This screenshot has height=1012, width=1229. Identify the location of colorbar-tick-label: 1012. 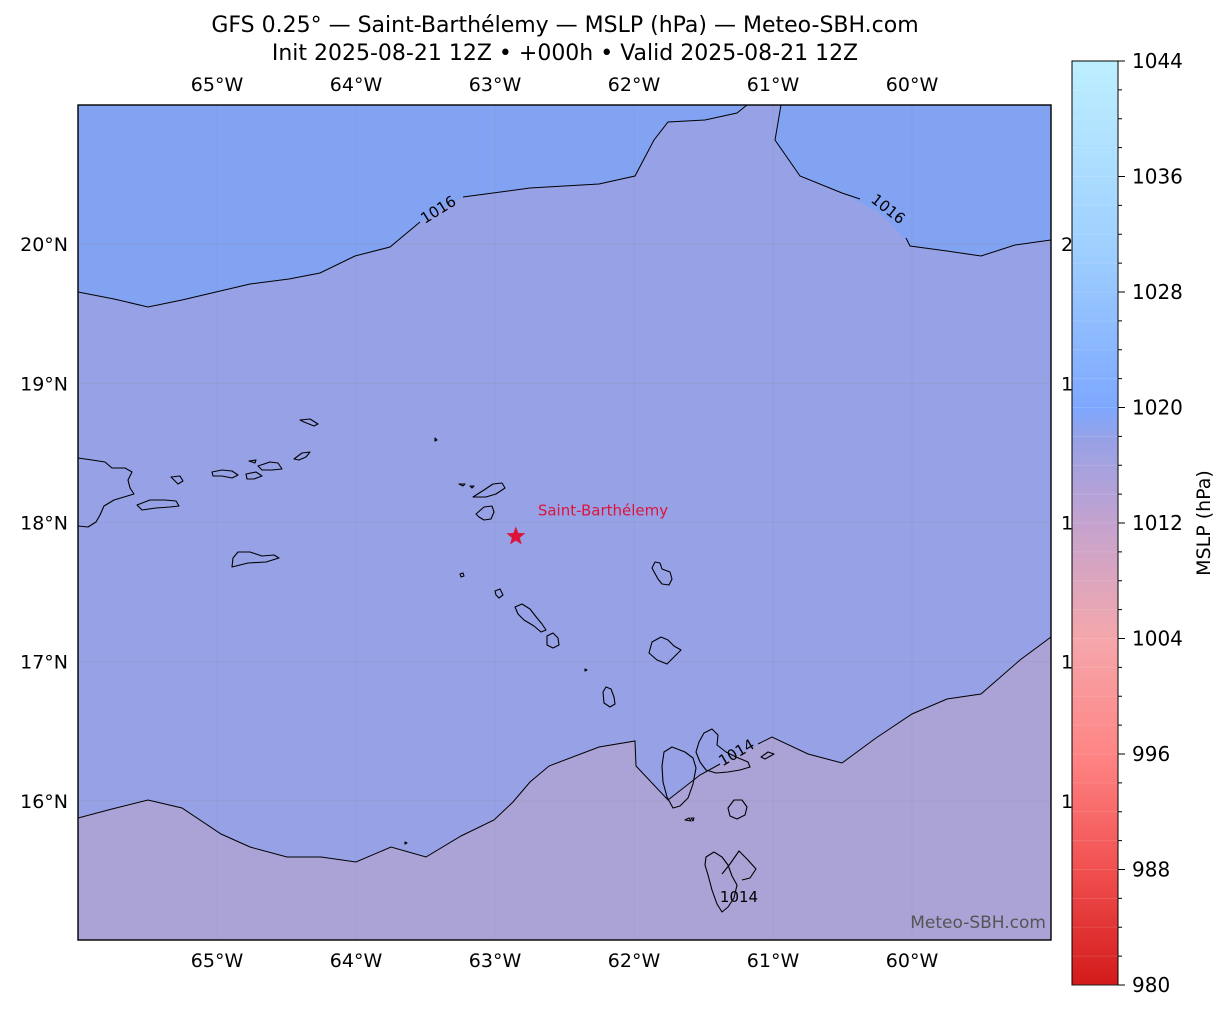
(1157, 523).